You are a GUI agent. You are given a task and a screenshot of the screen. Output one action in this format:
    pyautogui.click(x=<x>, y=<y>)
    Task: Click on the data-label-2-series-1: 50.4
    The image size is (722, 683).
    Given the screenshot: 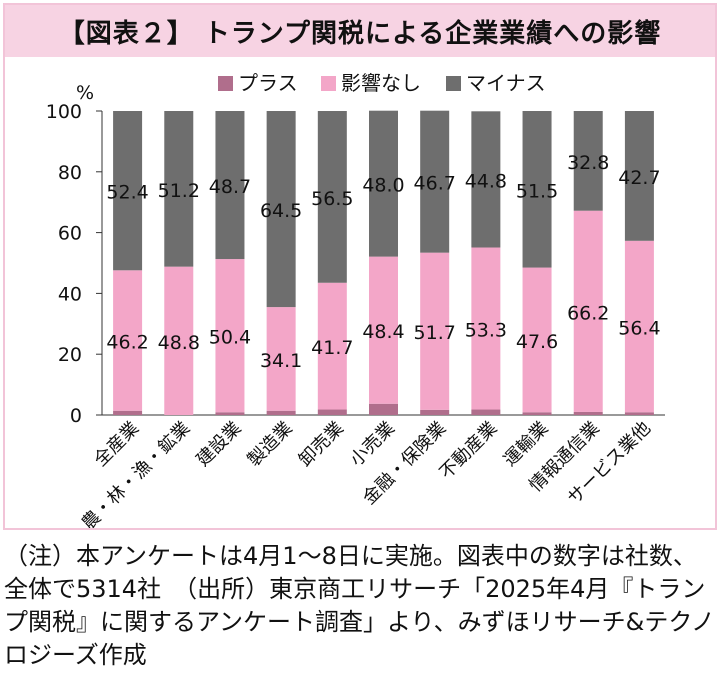 What is the action you would take?
    pyautogui.click(x=230, y=338)
    